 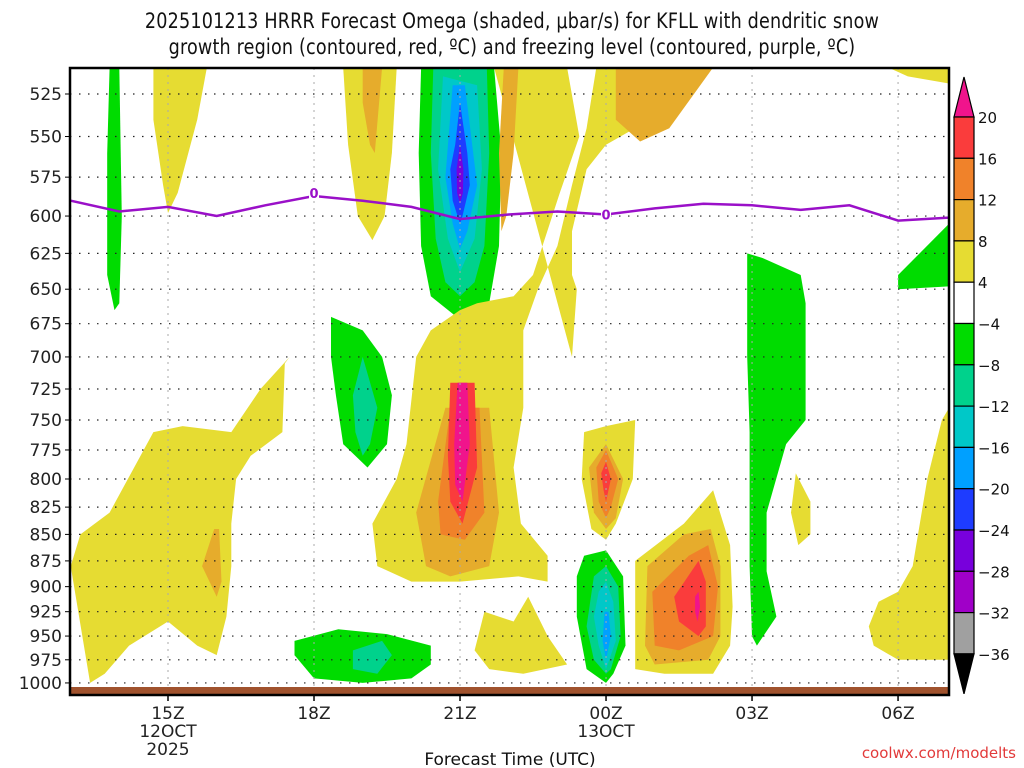 I want to click on x-tick-label-21Z: 21Z, so click(x=459, y=714).